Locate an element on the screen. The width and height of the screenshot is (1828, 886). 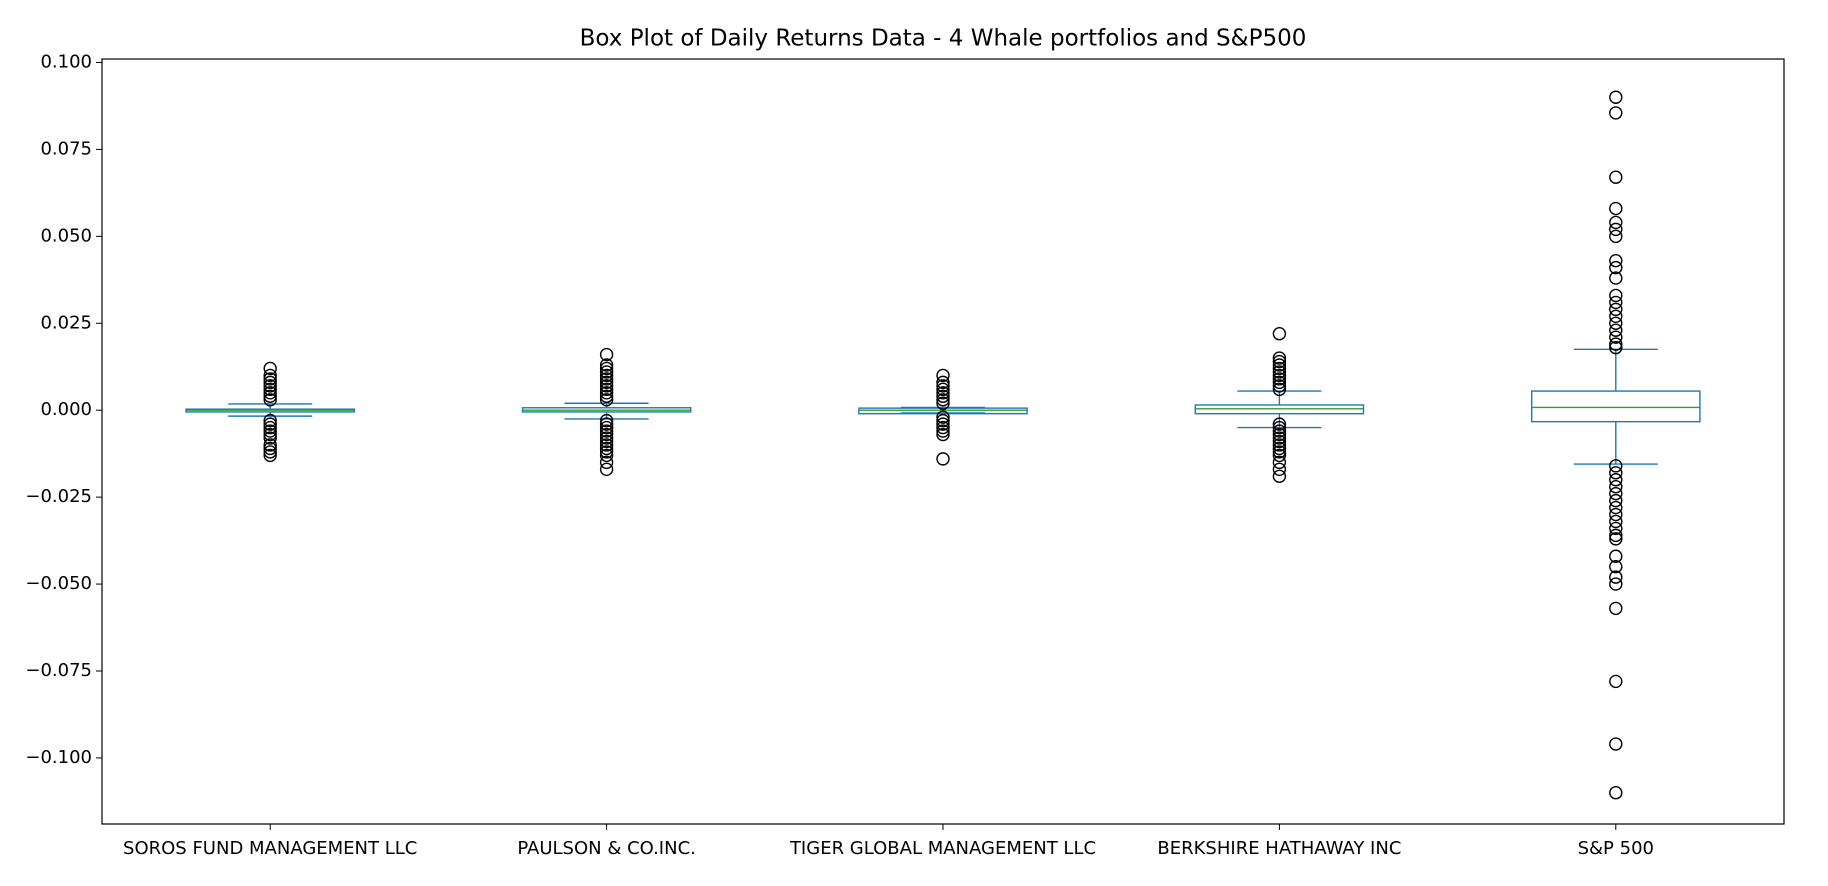
y-tick-label: 0.100 is located at coordinates (66, 61).